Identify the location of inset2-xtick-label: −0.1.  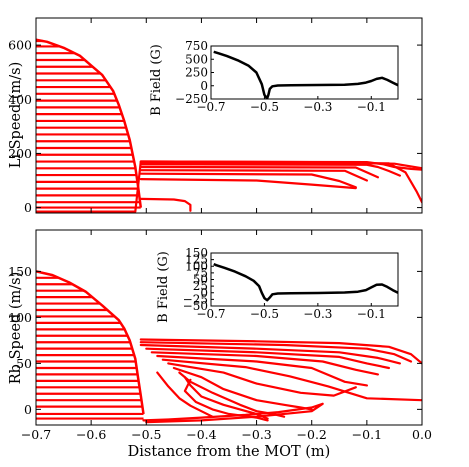
(371, 314).